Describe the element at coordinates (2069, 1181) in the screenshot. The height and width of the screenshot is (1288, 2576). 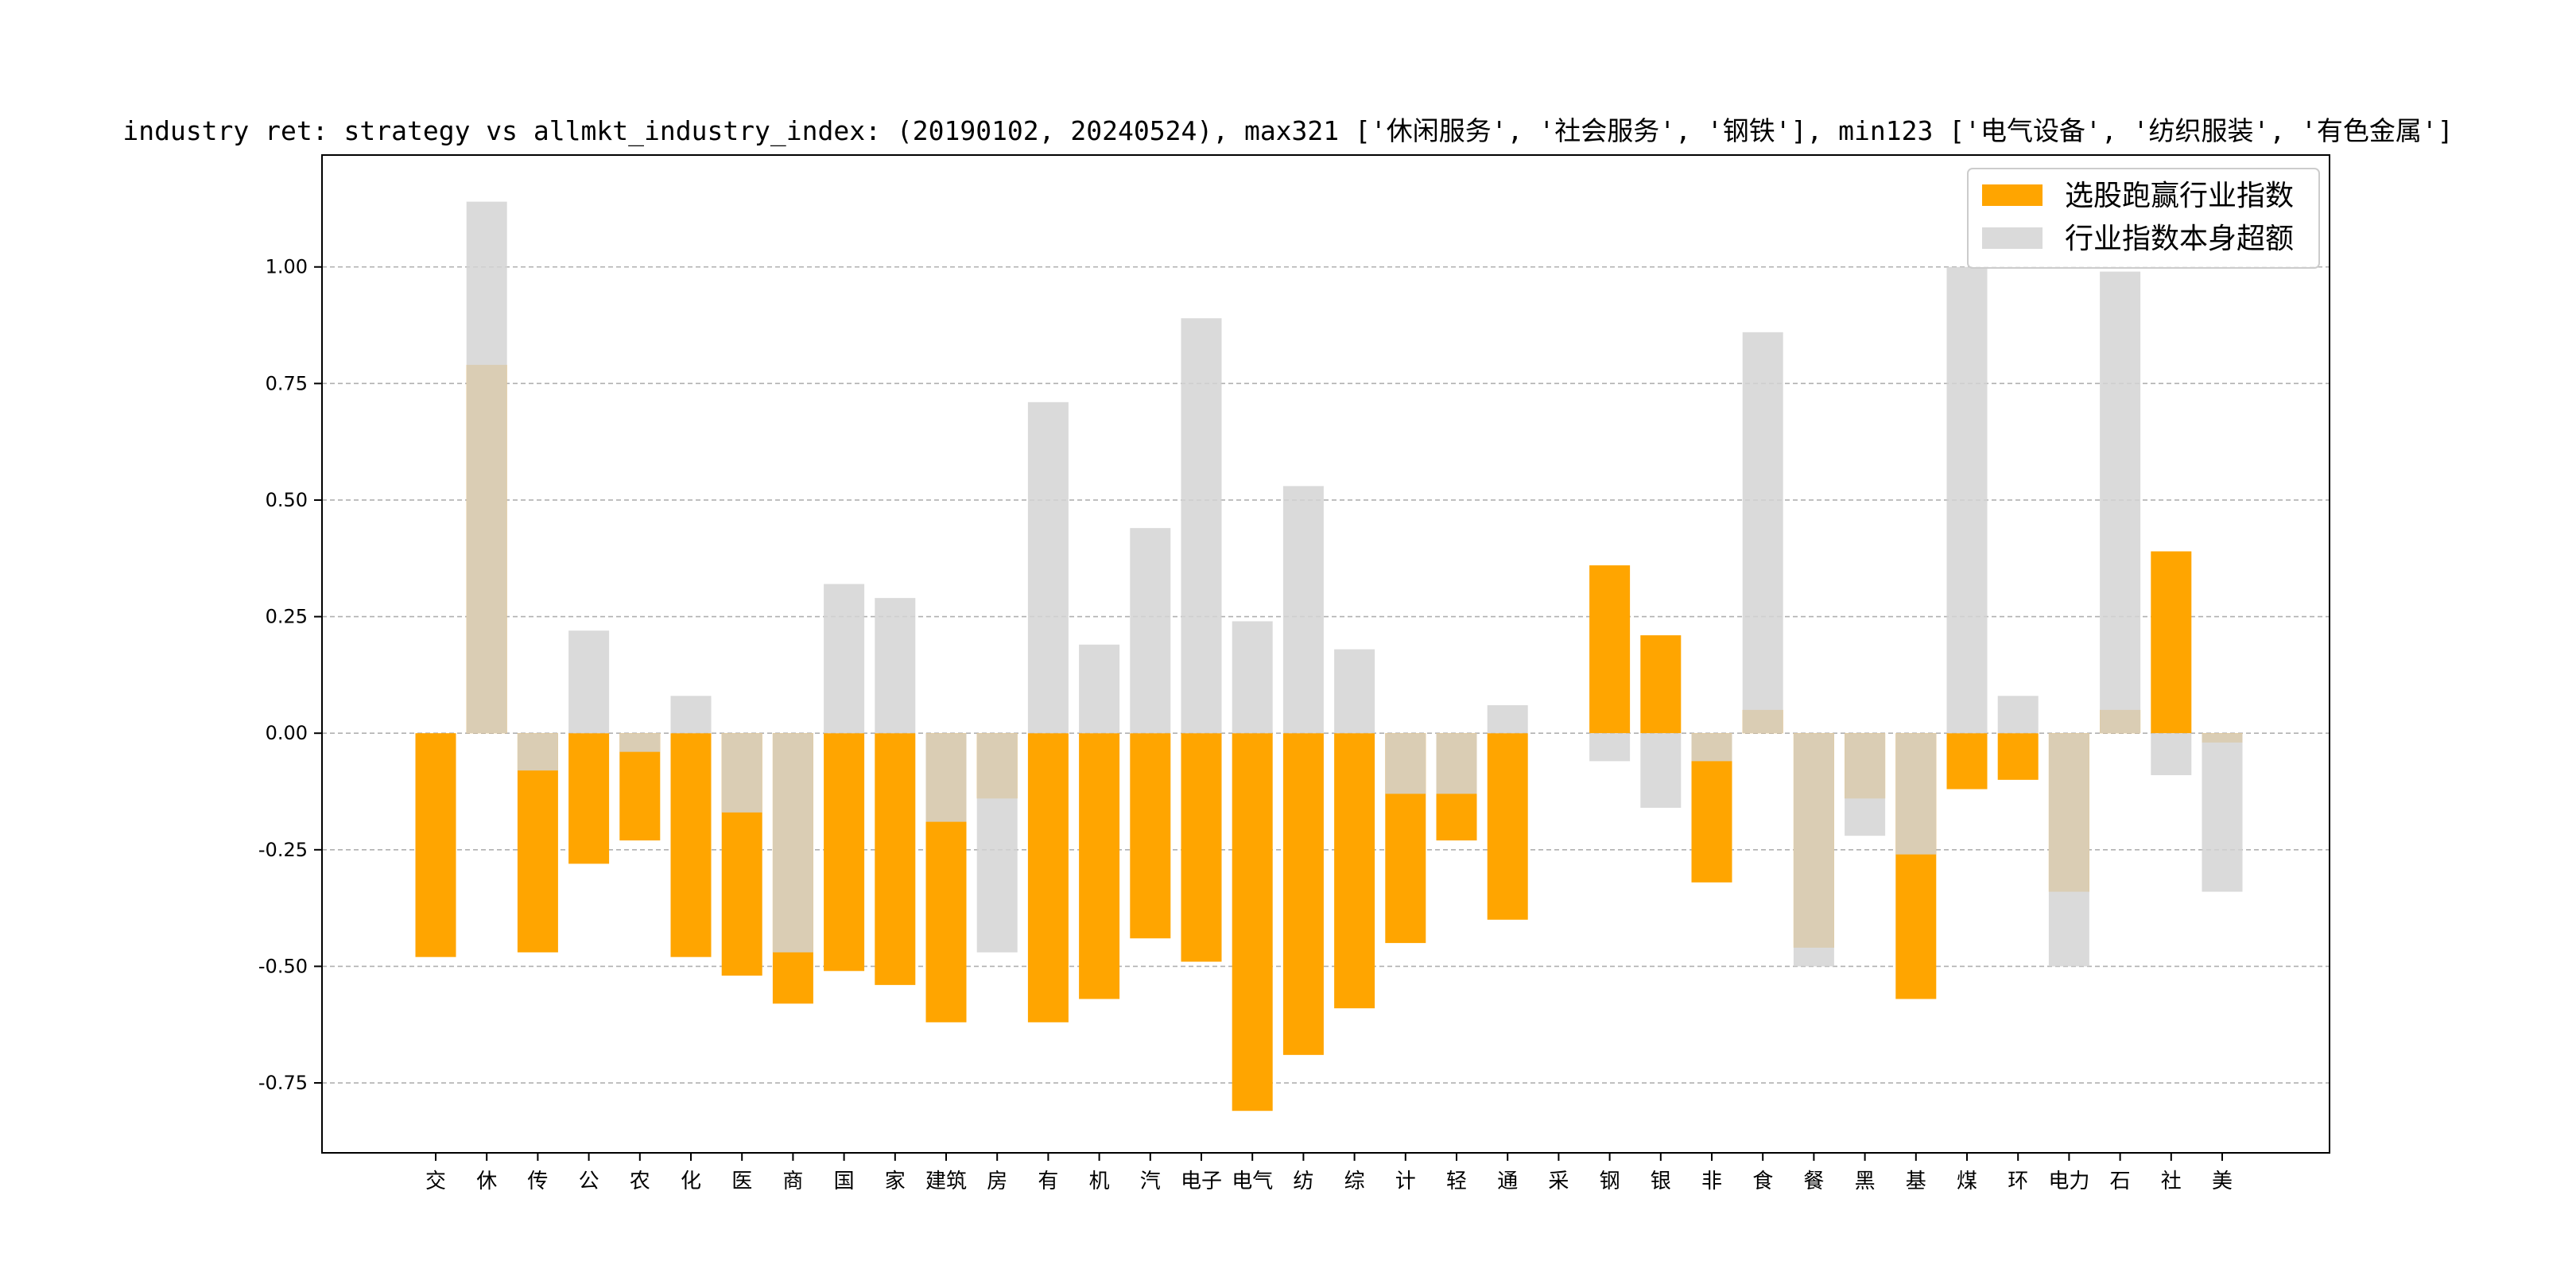
I see `x-tick-label: 电力` at that location.